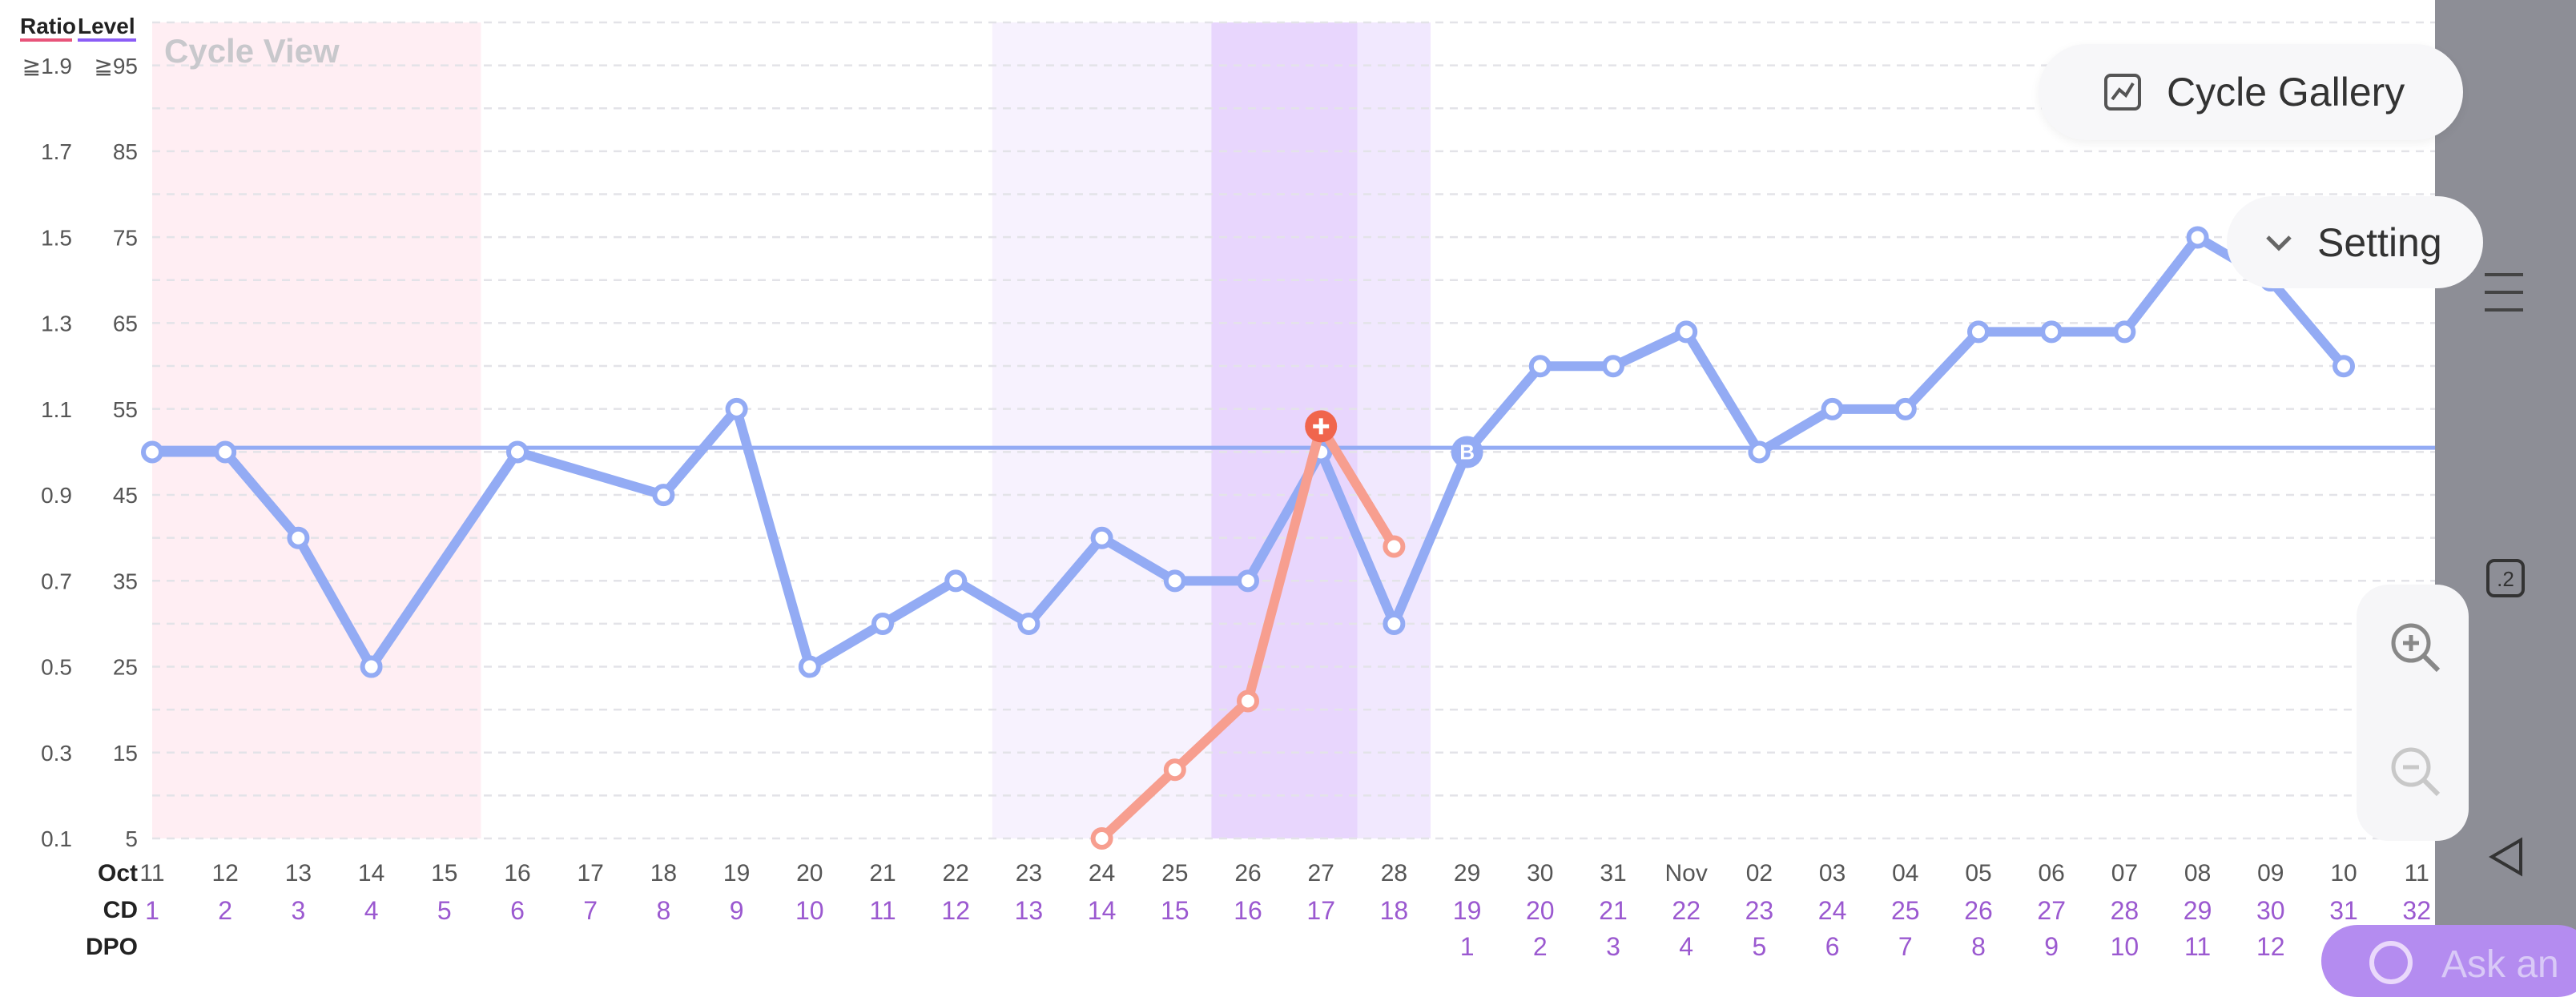 This screenshot has height=997, width=2576. Describe the element at coordinates (371, 911) in the screenshot. I see `cd-label: 4` at that location.